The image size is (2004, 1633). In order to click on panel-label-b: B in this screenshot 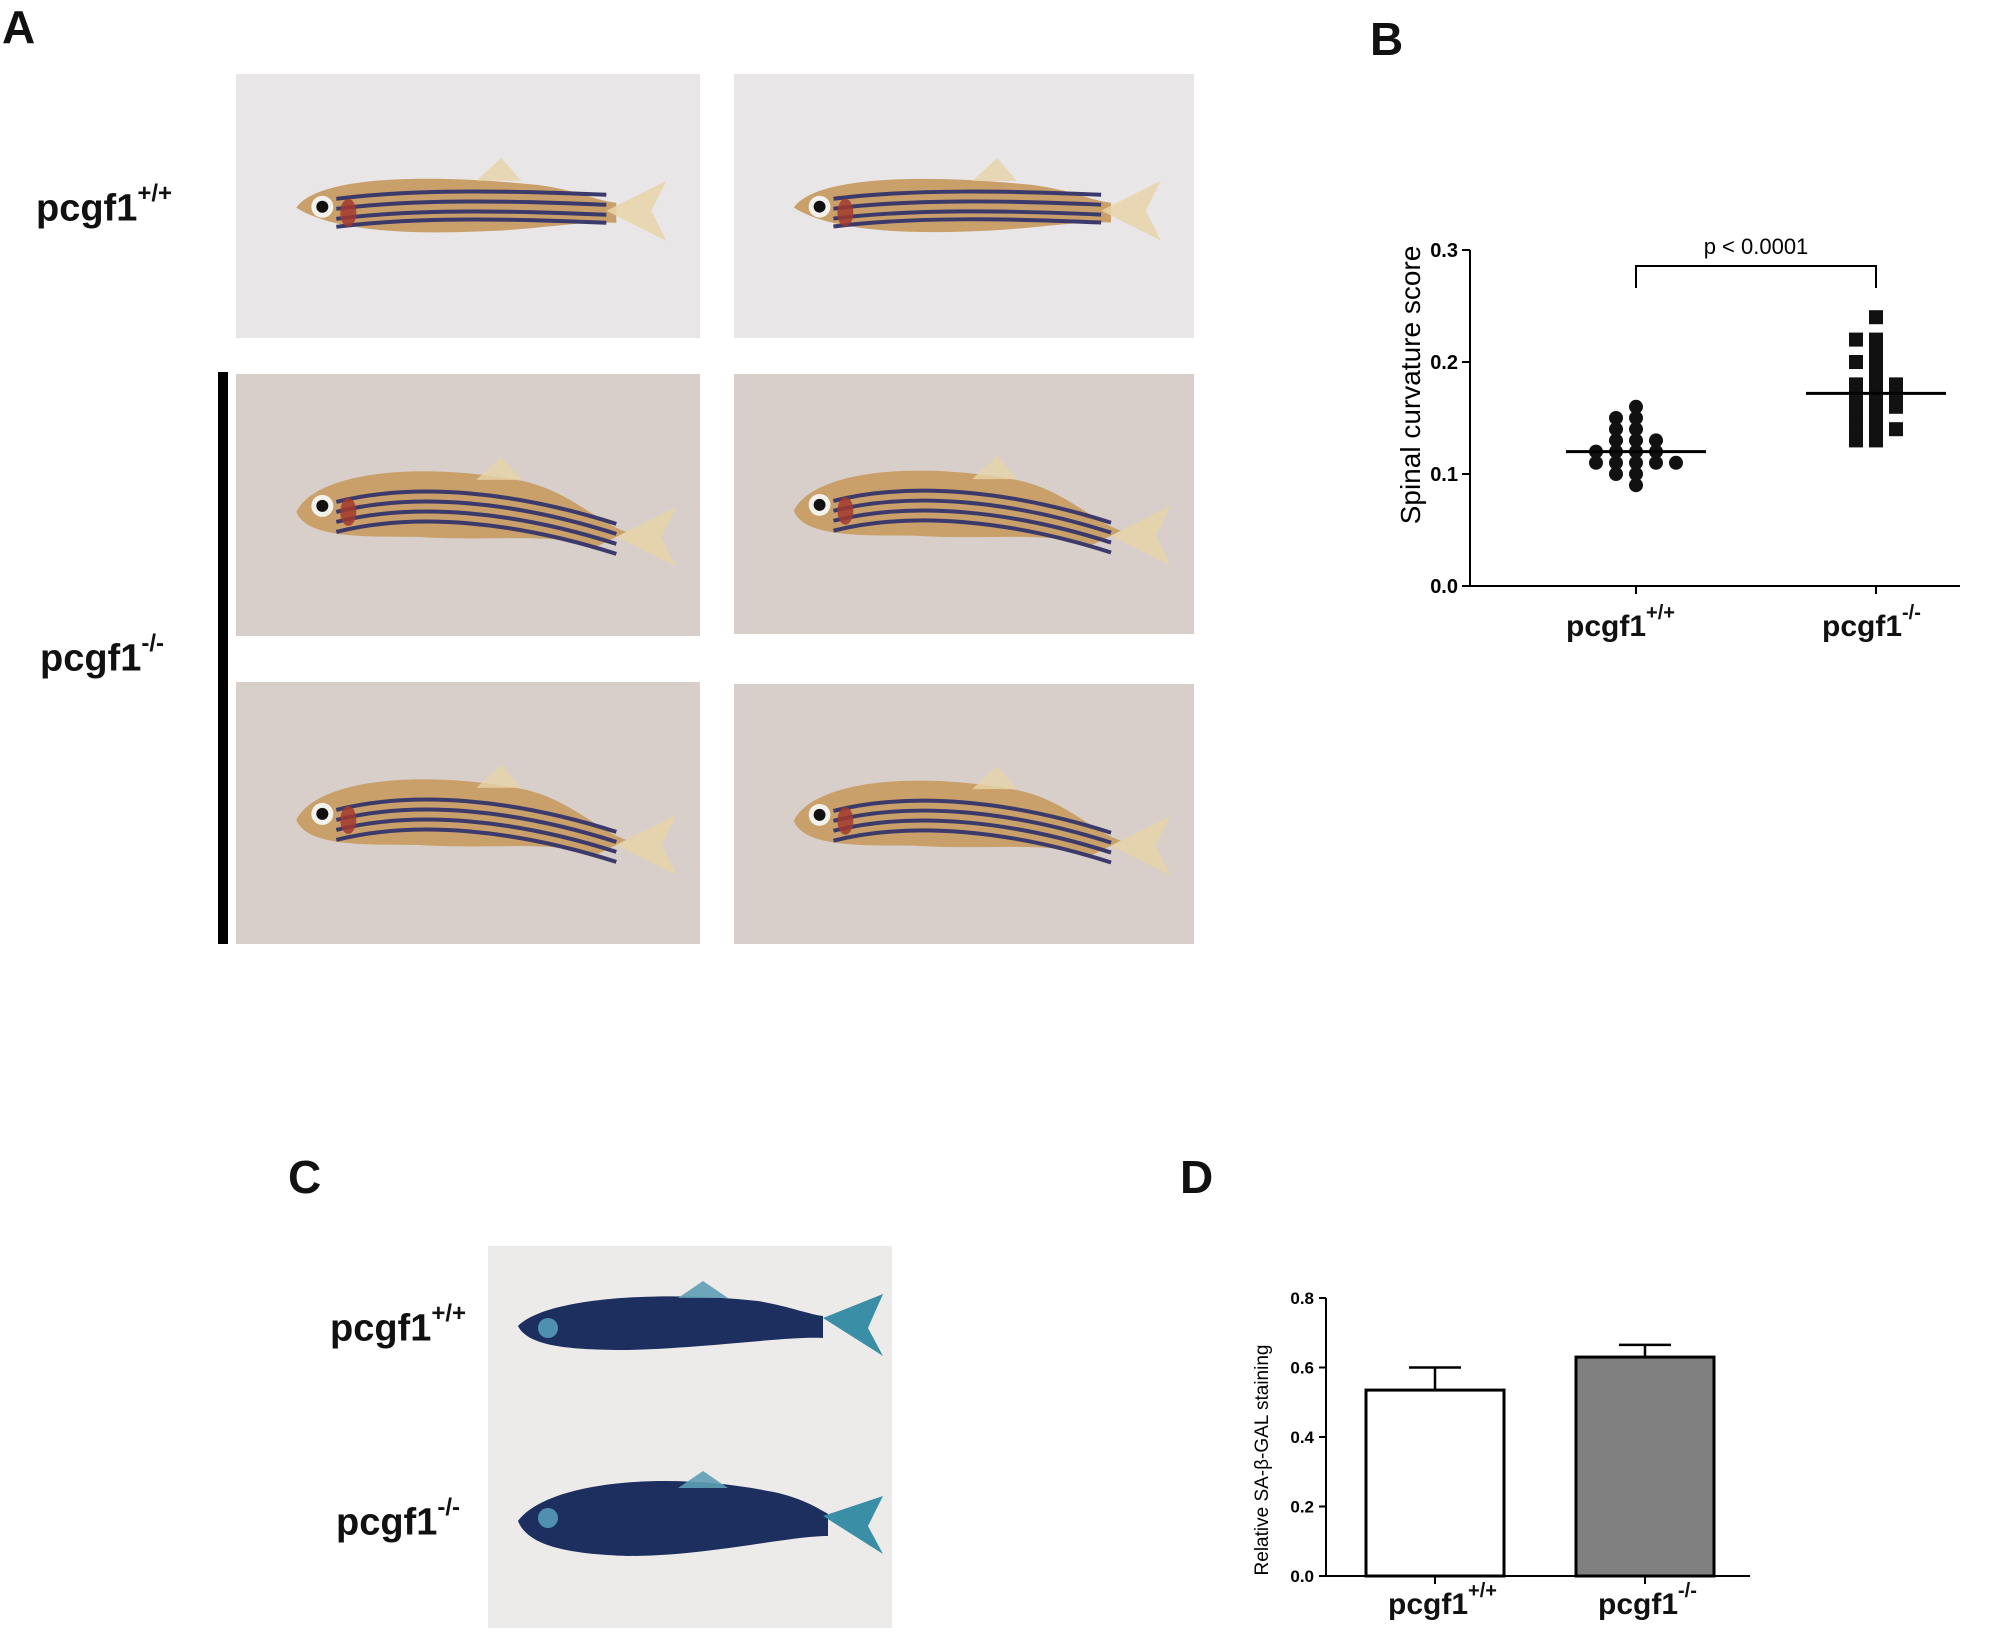, I will do `click(1387, 39)`.